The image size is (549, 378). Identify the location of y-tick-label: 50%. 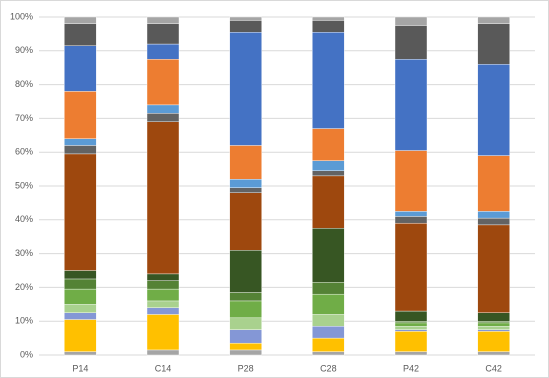
(24, 185).